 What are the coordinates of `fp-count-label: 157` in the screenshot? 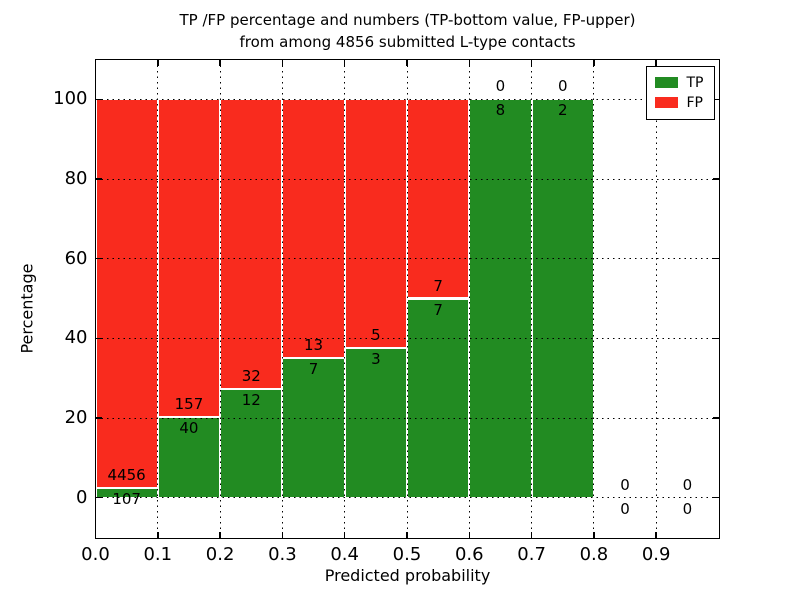 It's located at (189, 403).